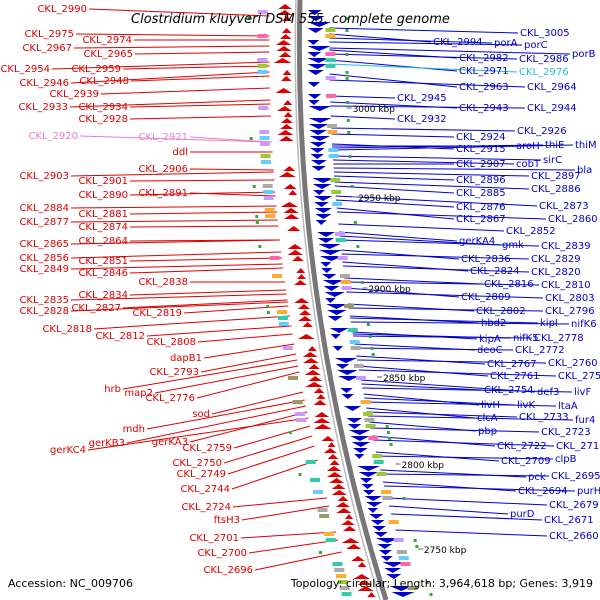 The height and width of the screenshot is (600, 600). What do you see at coordinates (575, 476) in the screenshot?
I see `gene-label: CKL_2695` at bounding box center [575, 476].